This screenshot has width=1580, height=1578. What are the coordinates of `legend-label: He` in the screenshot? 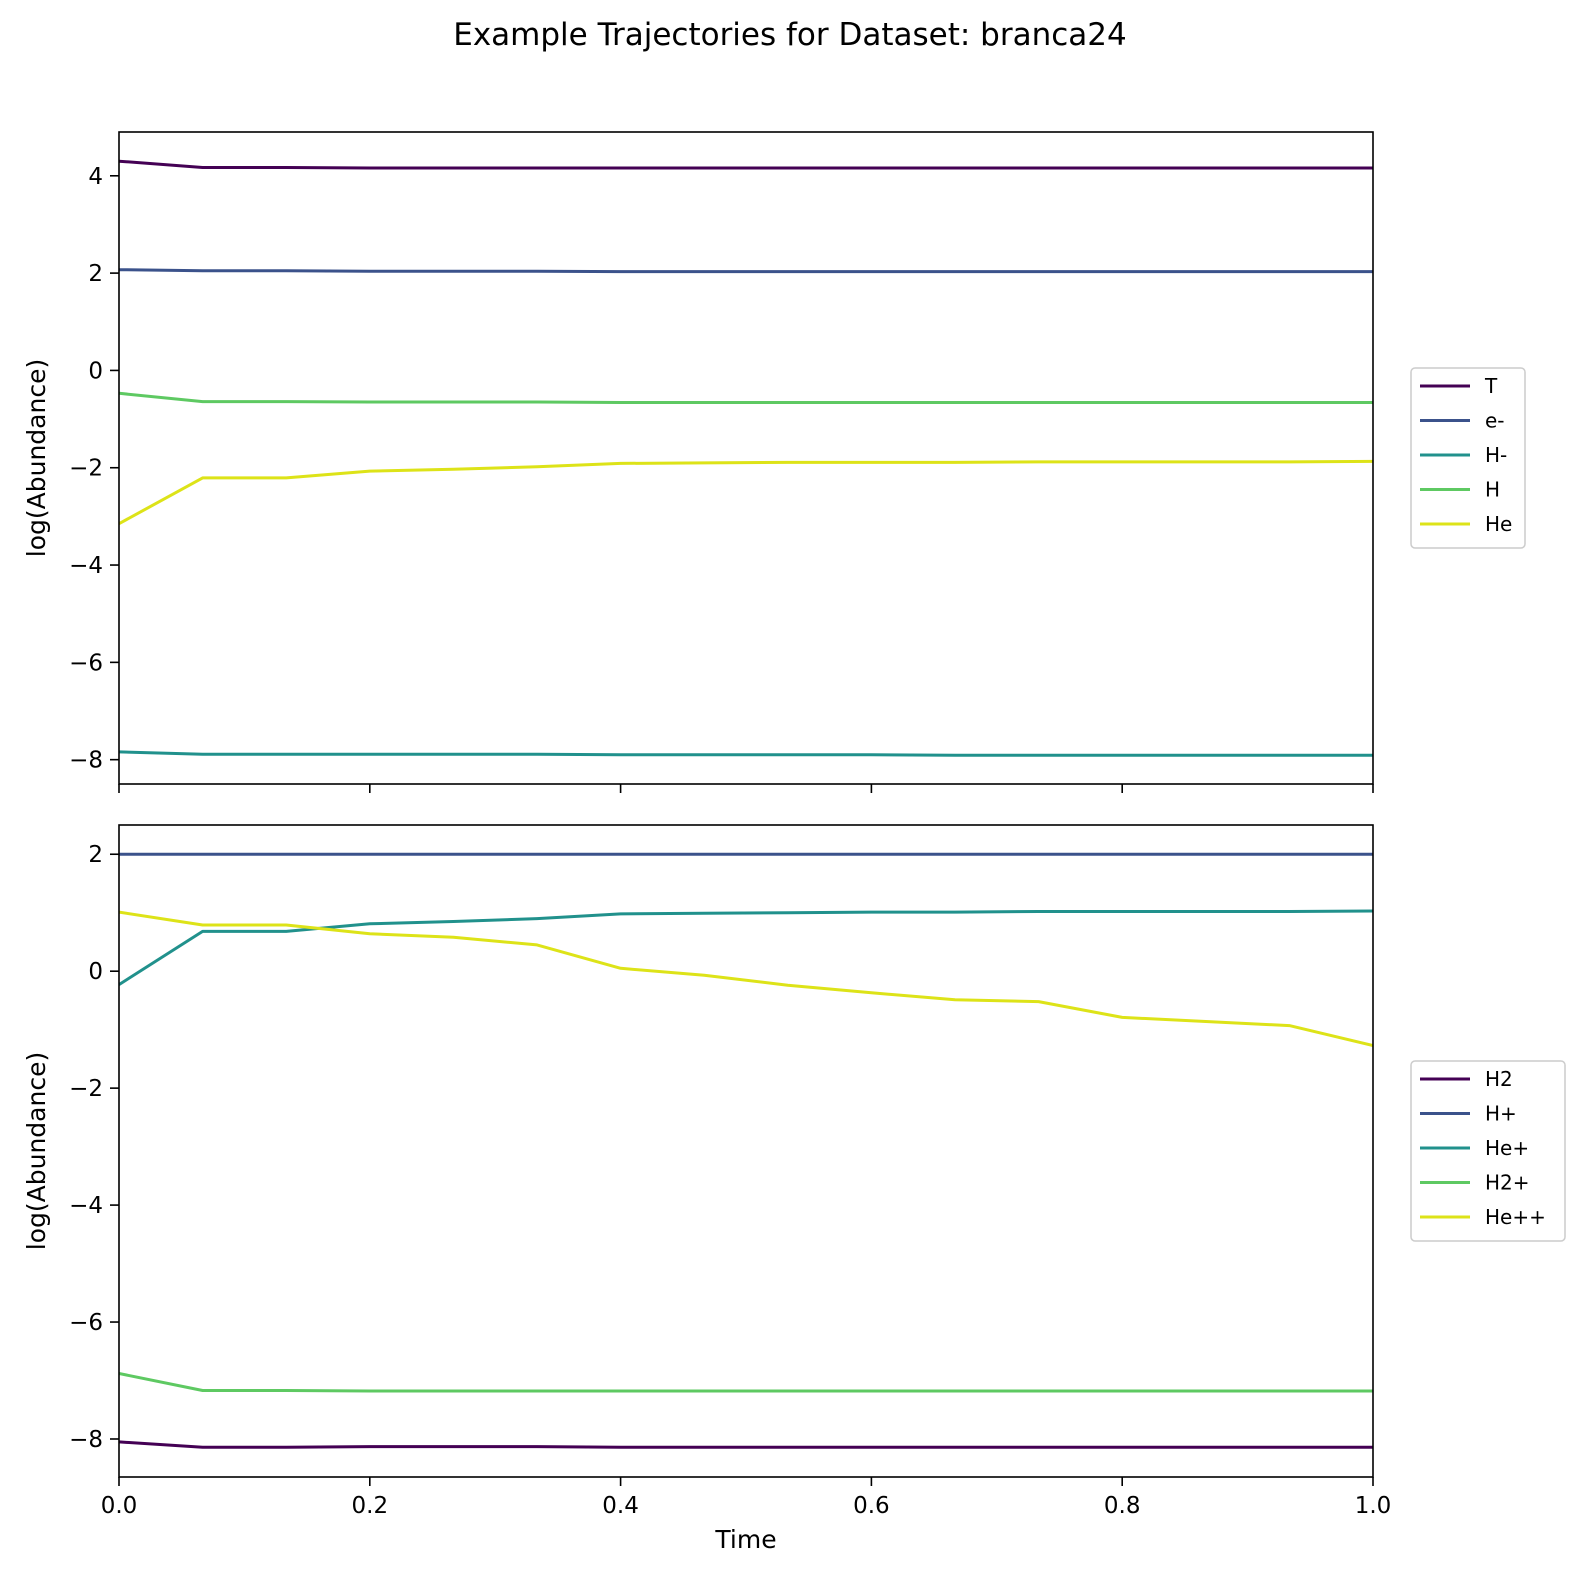 It's located at (1498, 524).